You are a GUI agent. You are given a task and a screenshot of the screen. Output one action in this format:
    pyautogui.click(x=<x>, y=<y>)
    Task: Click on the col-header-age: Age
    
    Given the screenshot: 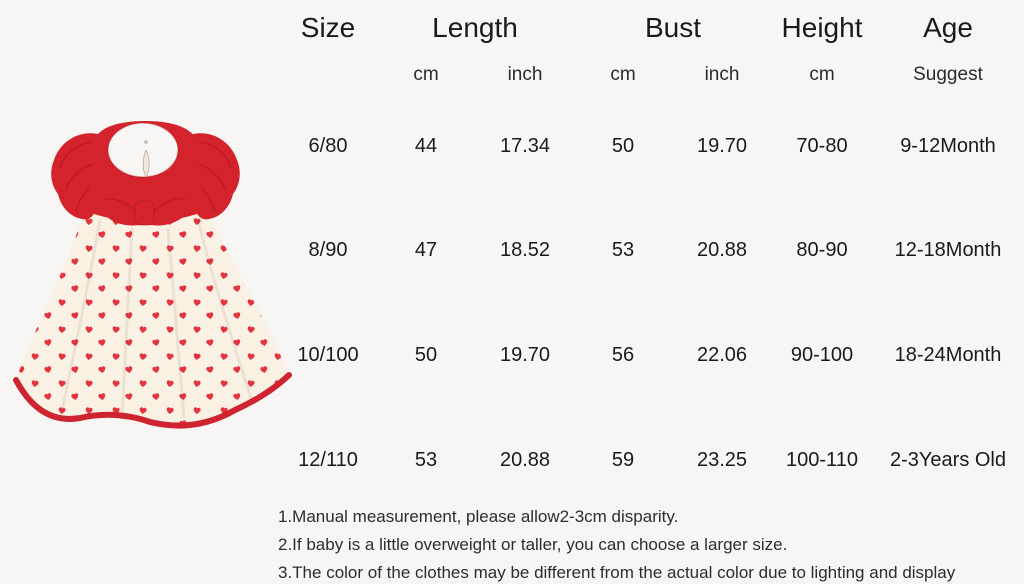 What is the action you would take?
    pyautogui.click(x=948, y=27)
    